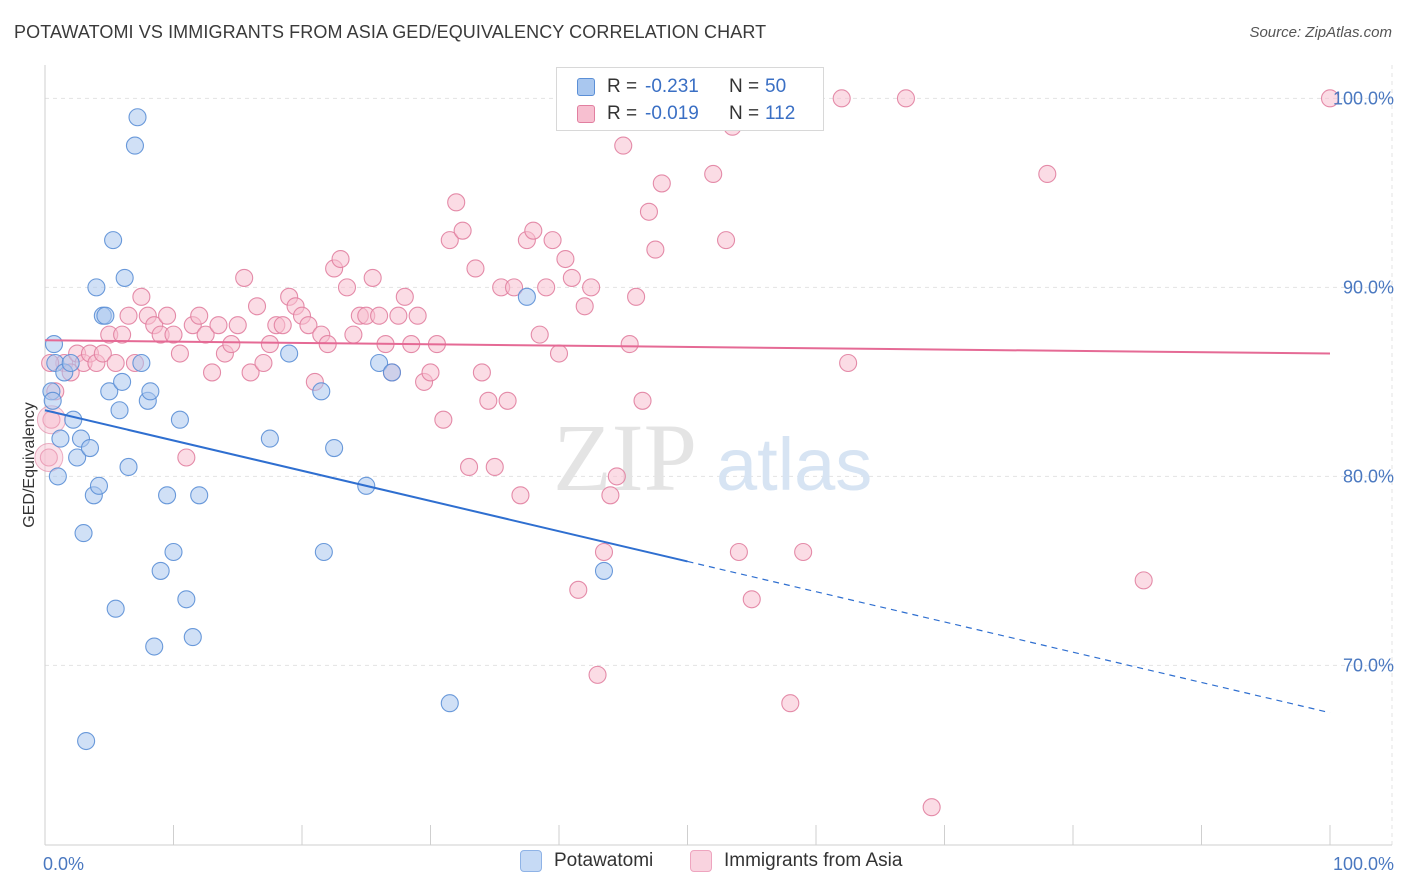 Image resolution: width=1406 pixels, height=892 pixels. I want to click on legend: R = -0.231 N = 50 R = -0.019 N = 112, so click(690, 99).